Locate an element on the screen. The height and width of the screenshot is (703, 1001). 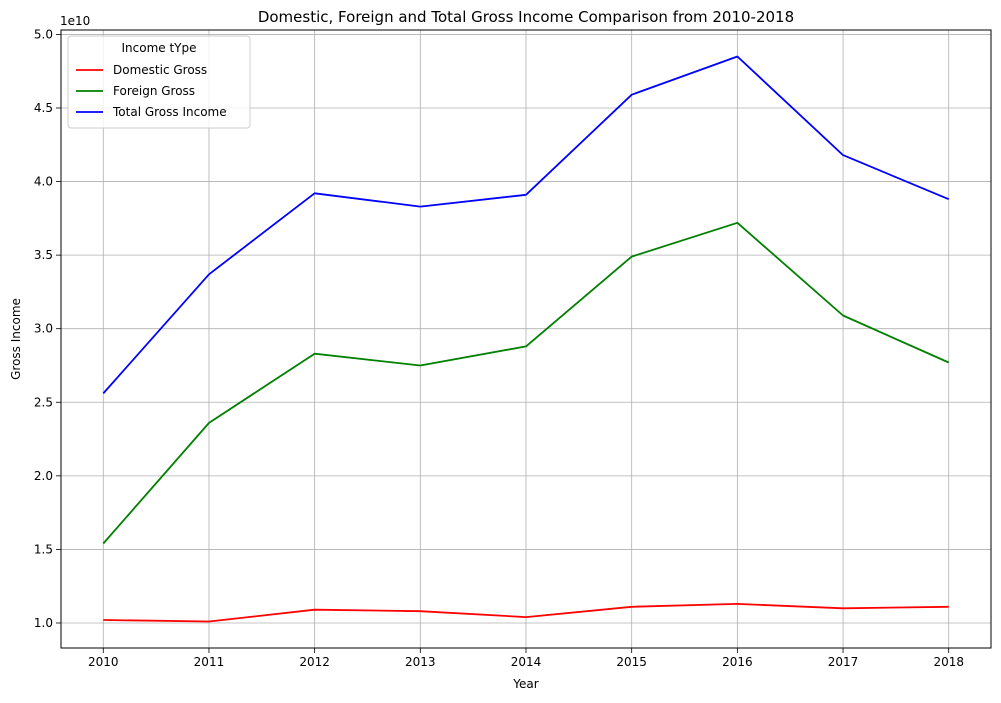
x-tick-label: 2013 is located at coordinates (420, 662).